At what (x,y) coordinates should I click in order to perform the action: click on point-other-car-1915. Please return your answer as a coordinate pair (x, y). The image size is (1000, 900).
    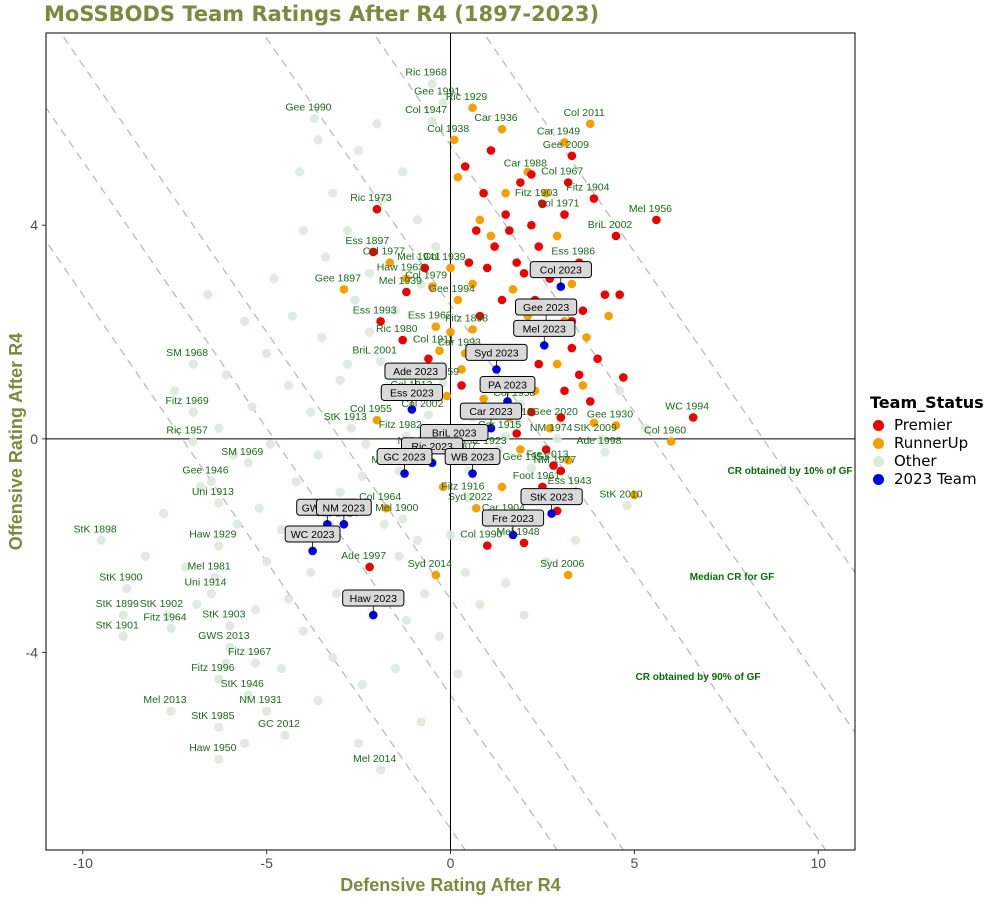
    Looking at the image, I should click on (506, 436).